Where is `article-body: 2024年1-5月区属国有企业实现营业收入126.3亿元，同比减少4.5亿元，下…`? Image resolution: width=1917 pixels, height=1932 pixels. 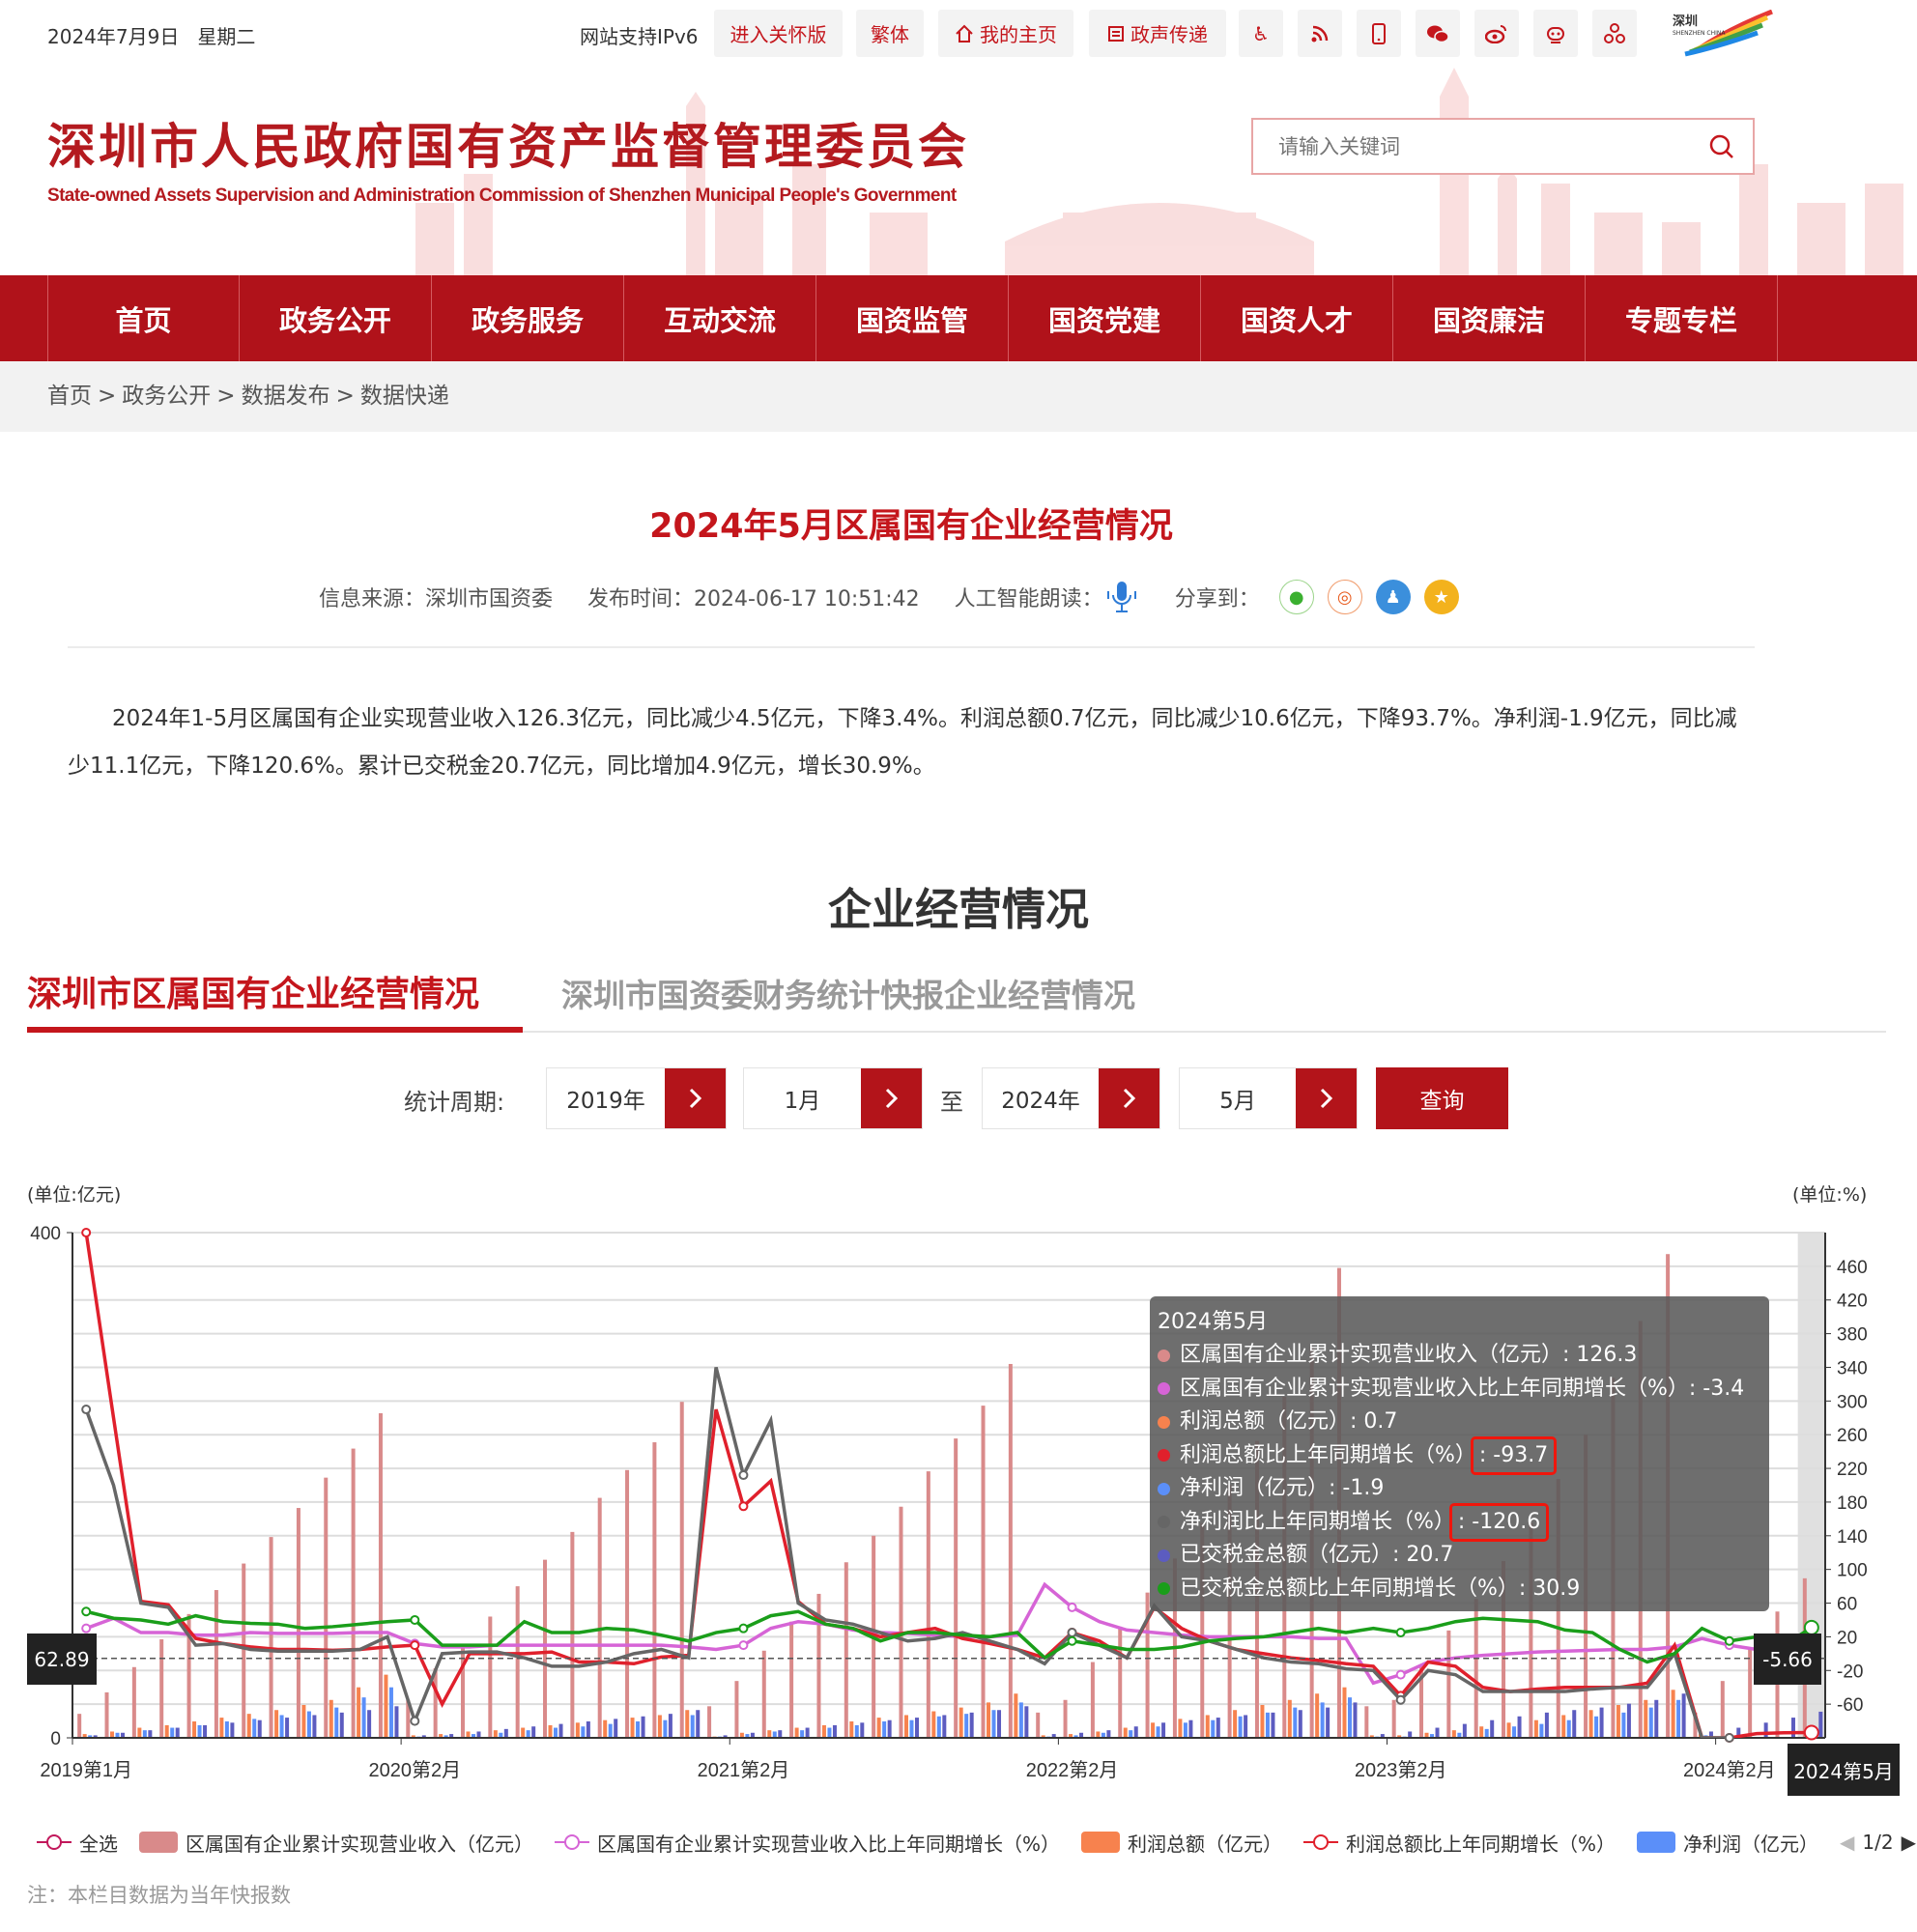 article-body: 2024年1-5月区属国有企业实现营业收入126.3亿元，同比减少4.5亿元，下… is located at coordinates (902, 742).